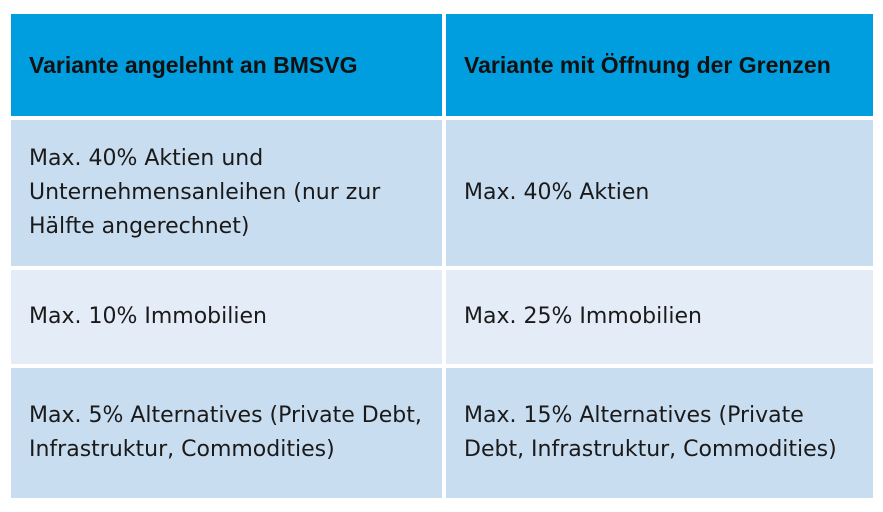 The height and width of the screenshot is (512, 883). What do you see at coordinates (657, 67) in the screenshot?
I see `header-cell-open-limits: Variante mit Öffnung der Grenzen` at bounding box center [657, 67].